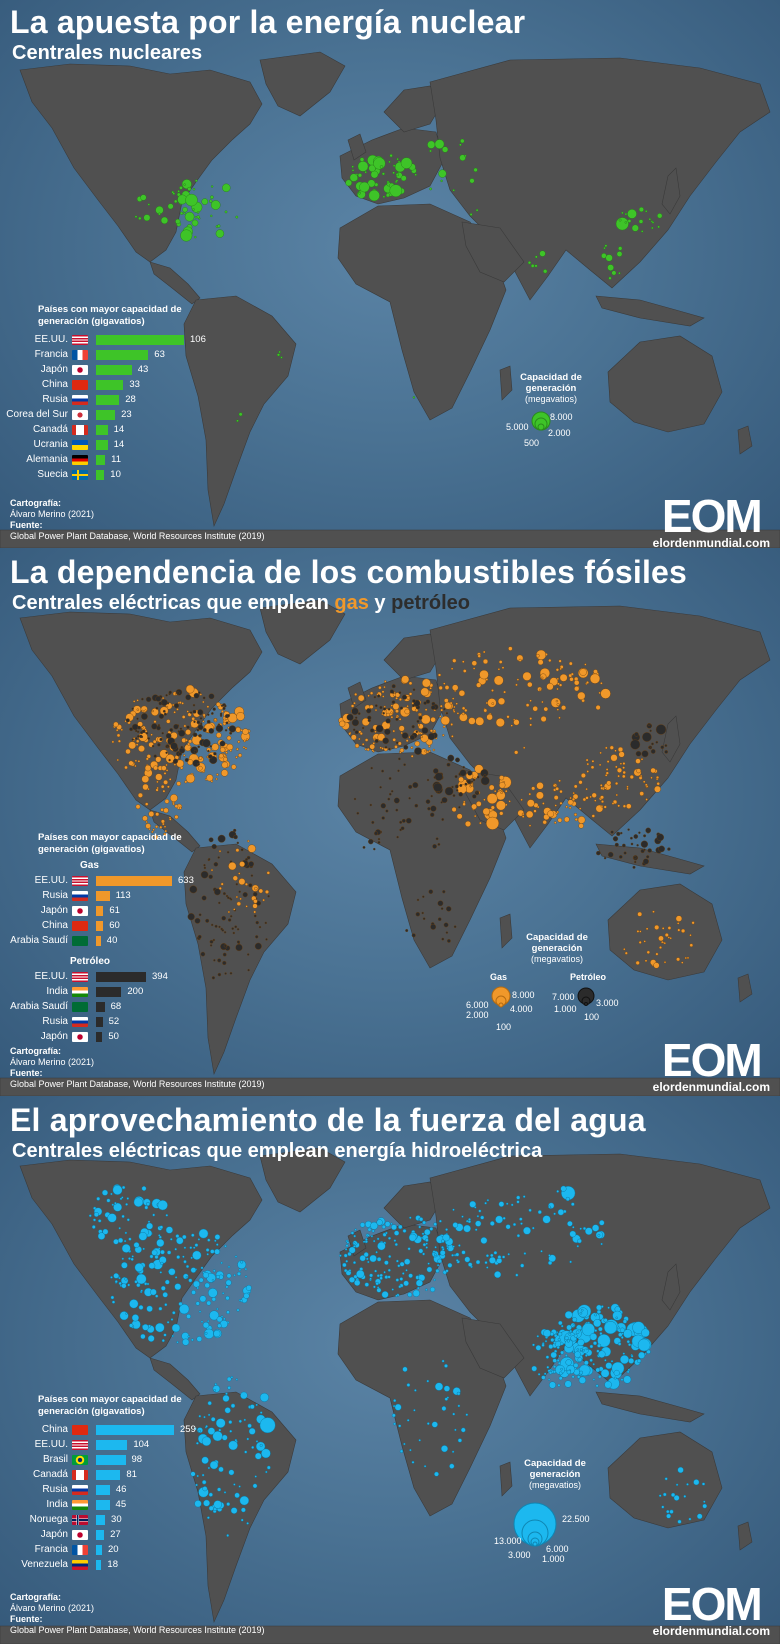 This screenshot has height=1644, width=780. I want to click on country-name: Francia, so click(51, 354).